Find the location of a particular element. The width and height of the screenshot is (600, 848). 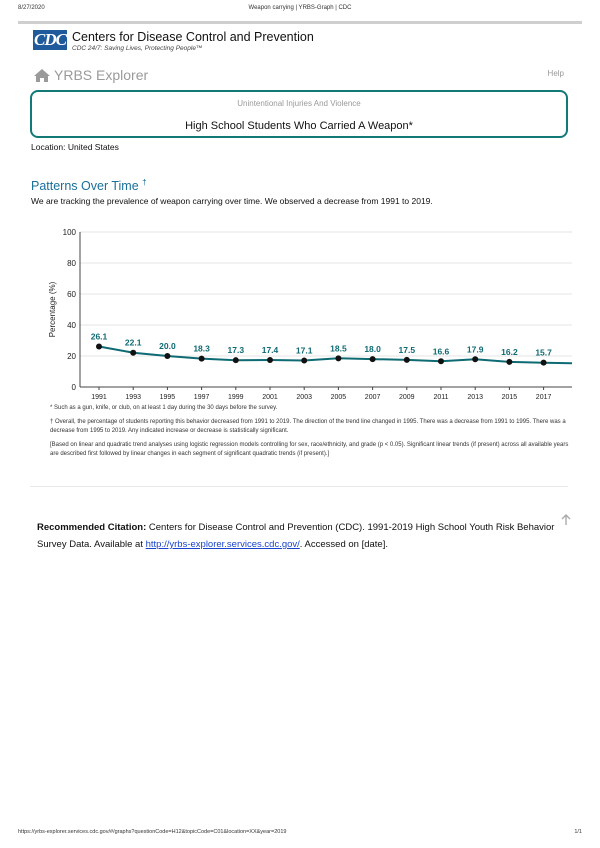

x-tick-label: 1991 is located at coordinates (99, 397).